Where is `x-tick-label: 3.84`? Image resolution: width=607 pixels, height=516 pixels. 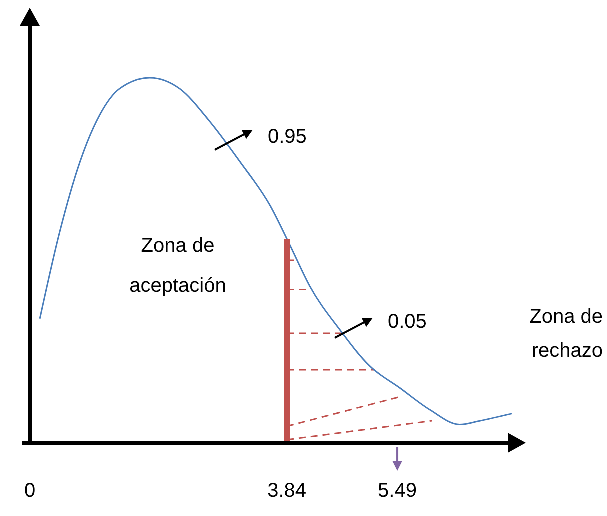
x-tick-label: 3.84 is located at coordinates (287, 491).